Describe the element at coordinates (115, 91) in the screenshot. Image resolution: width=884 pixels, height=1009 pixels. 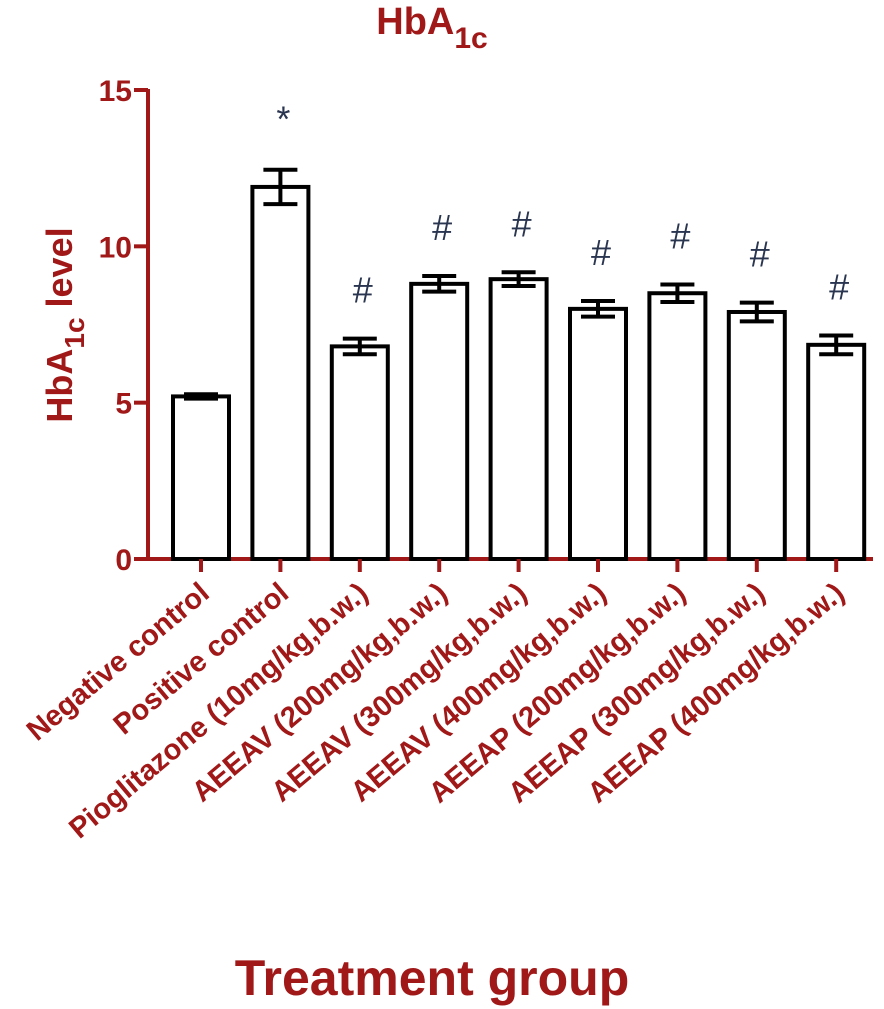
I see `y-tick-label: 15` at that location.